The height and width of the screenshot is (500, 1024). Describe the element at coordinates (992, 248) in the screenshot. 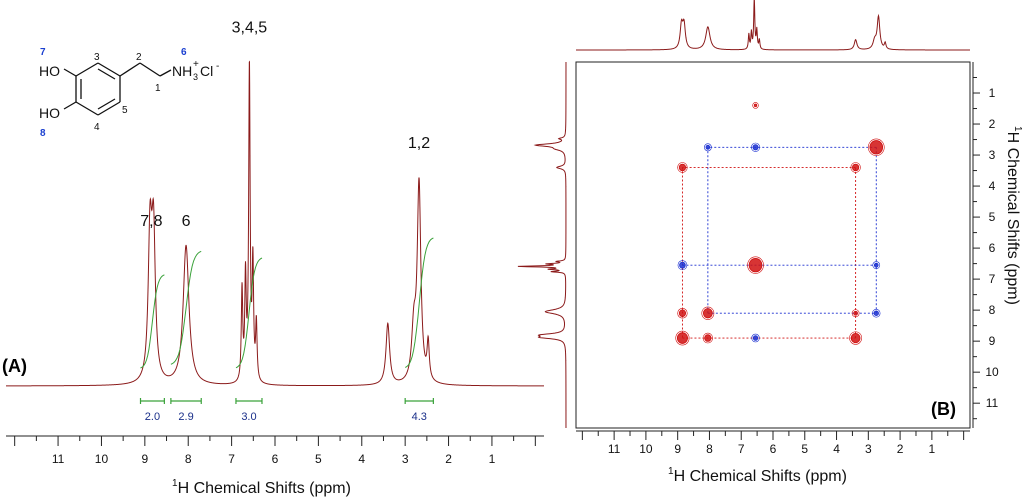

I see `y-tick-label: 6` at that location.